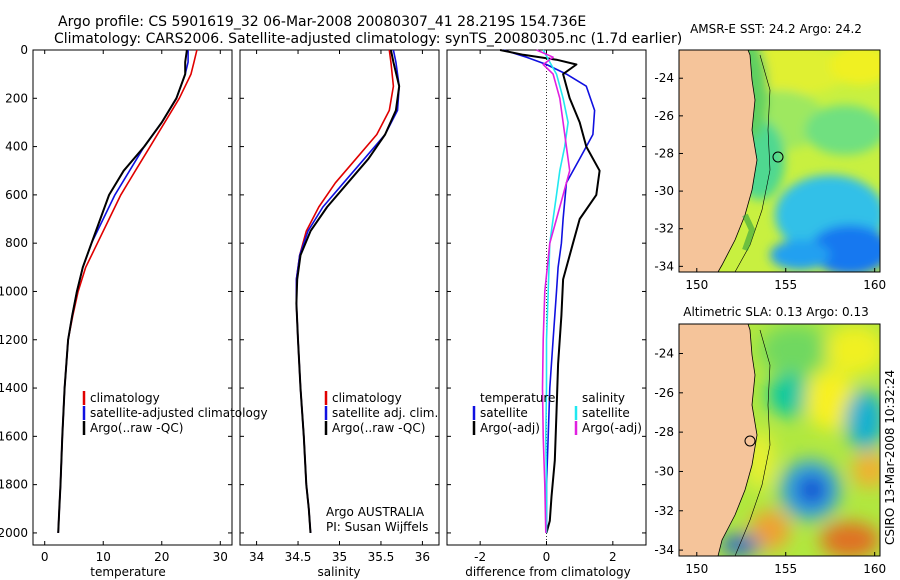  What do you see at coordinates (14, 388) in the screenshot?
I see `y-tick-label: 1400` at bounding box center [14, 388].